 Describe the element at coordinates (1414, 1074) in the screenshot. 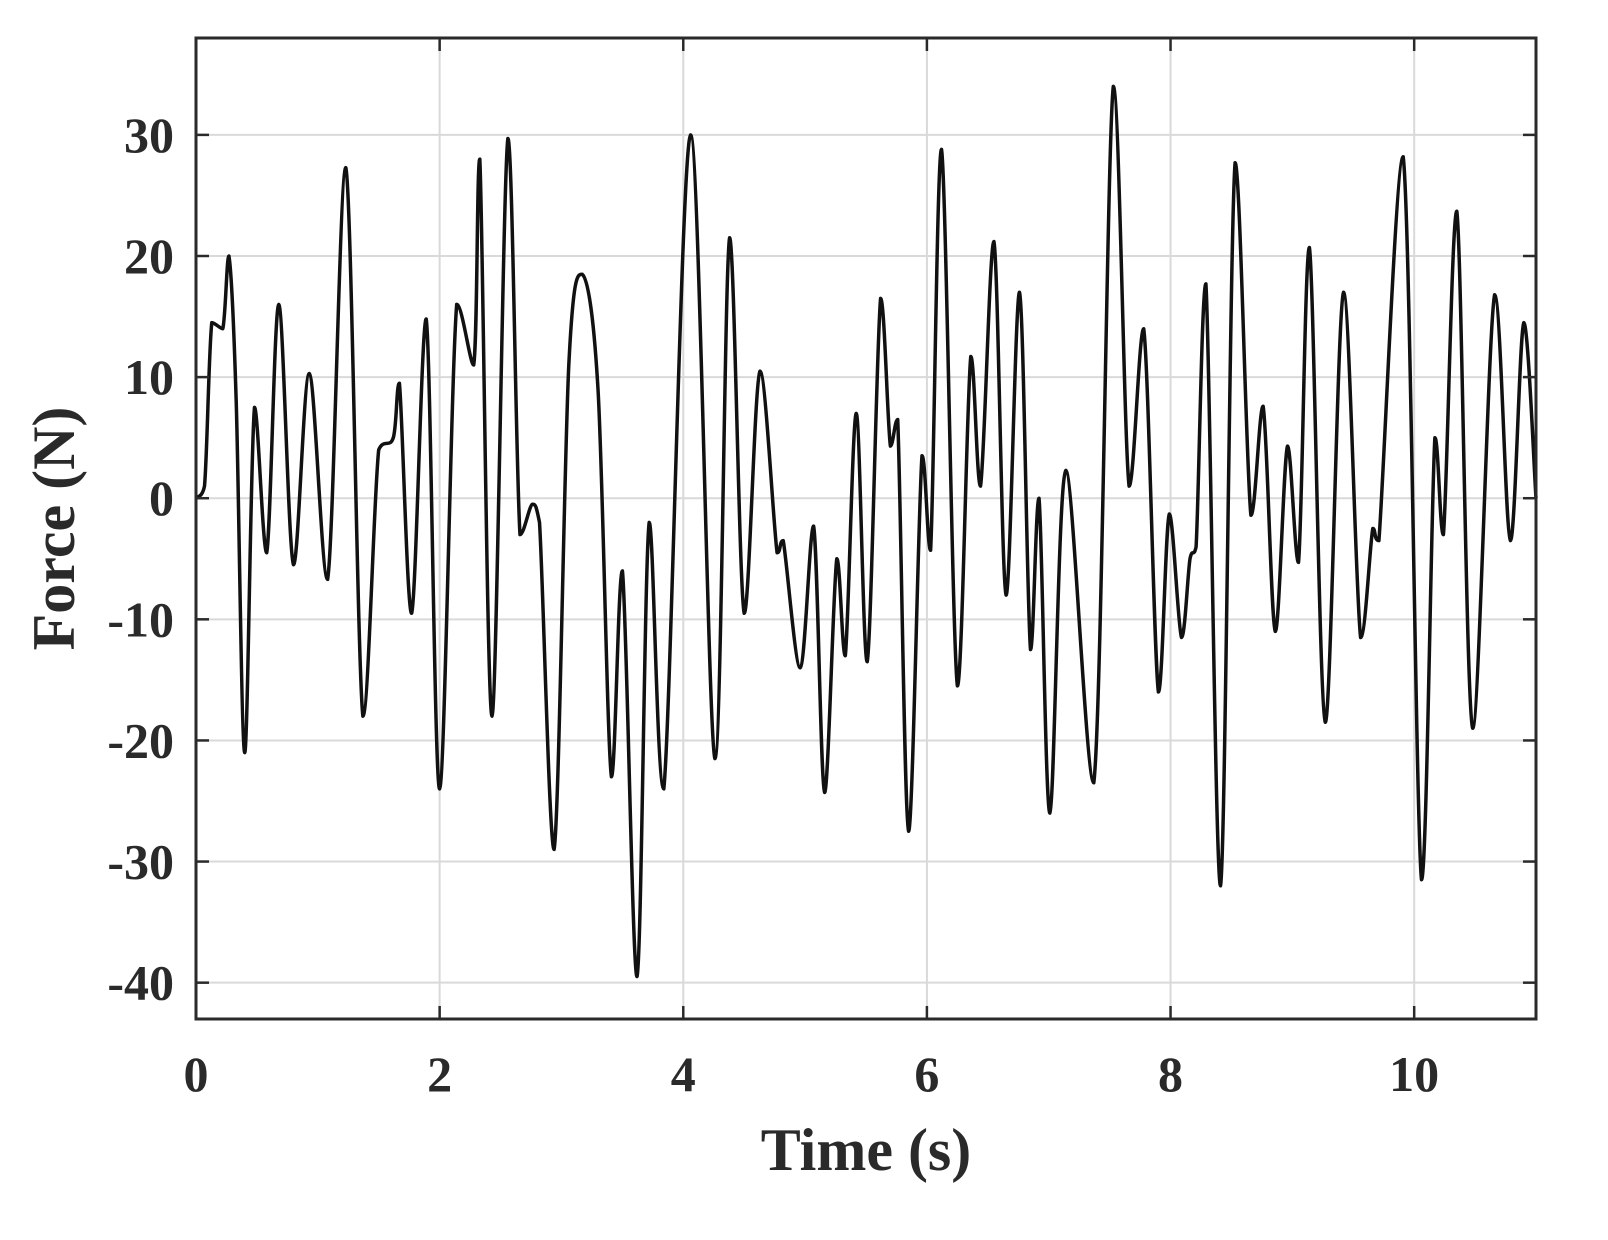

I see `x-tick-label: 10` at that location.